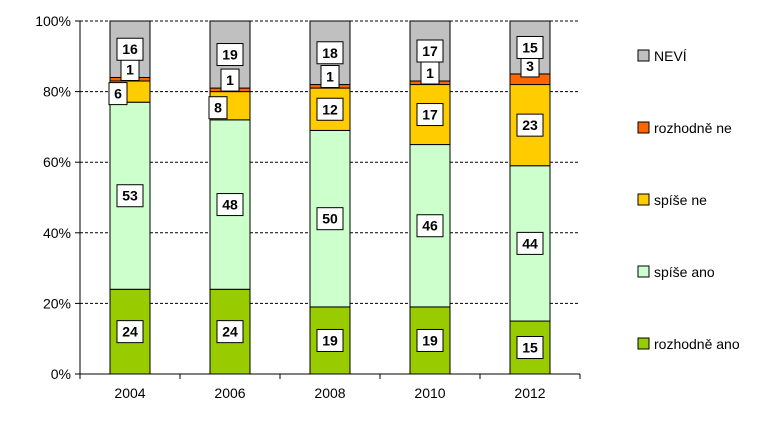  What do you see at coordinates (530, 66) in the screenshot?
I see `data-label: 3` at bounding box center [530, 66].